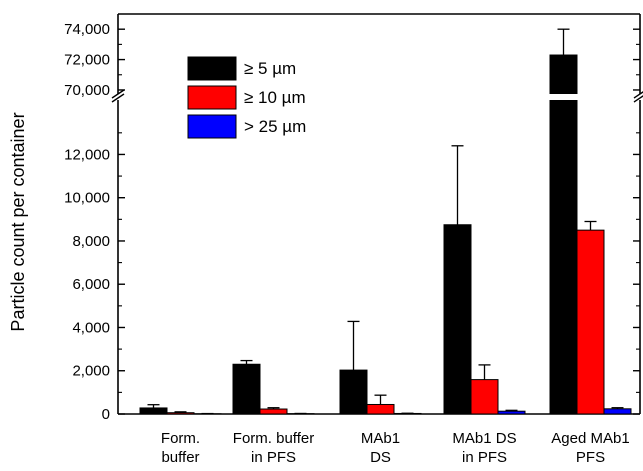  What do you see at coordinates (180, 448) in the screenshot?
I see `x-tick-label: Form. buffer` at bounding box center [180, 448].